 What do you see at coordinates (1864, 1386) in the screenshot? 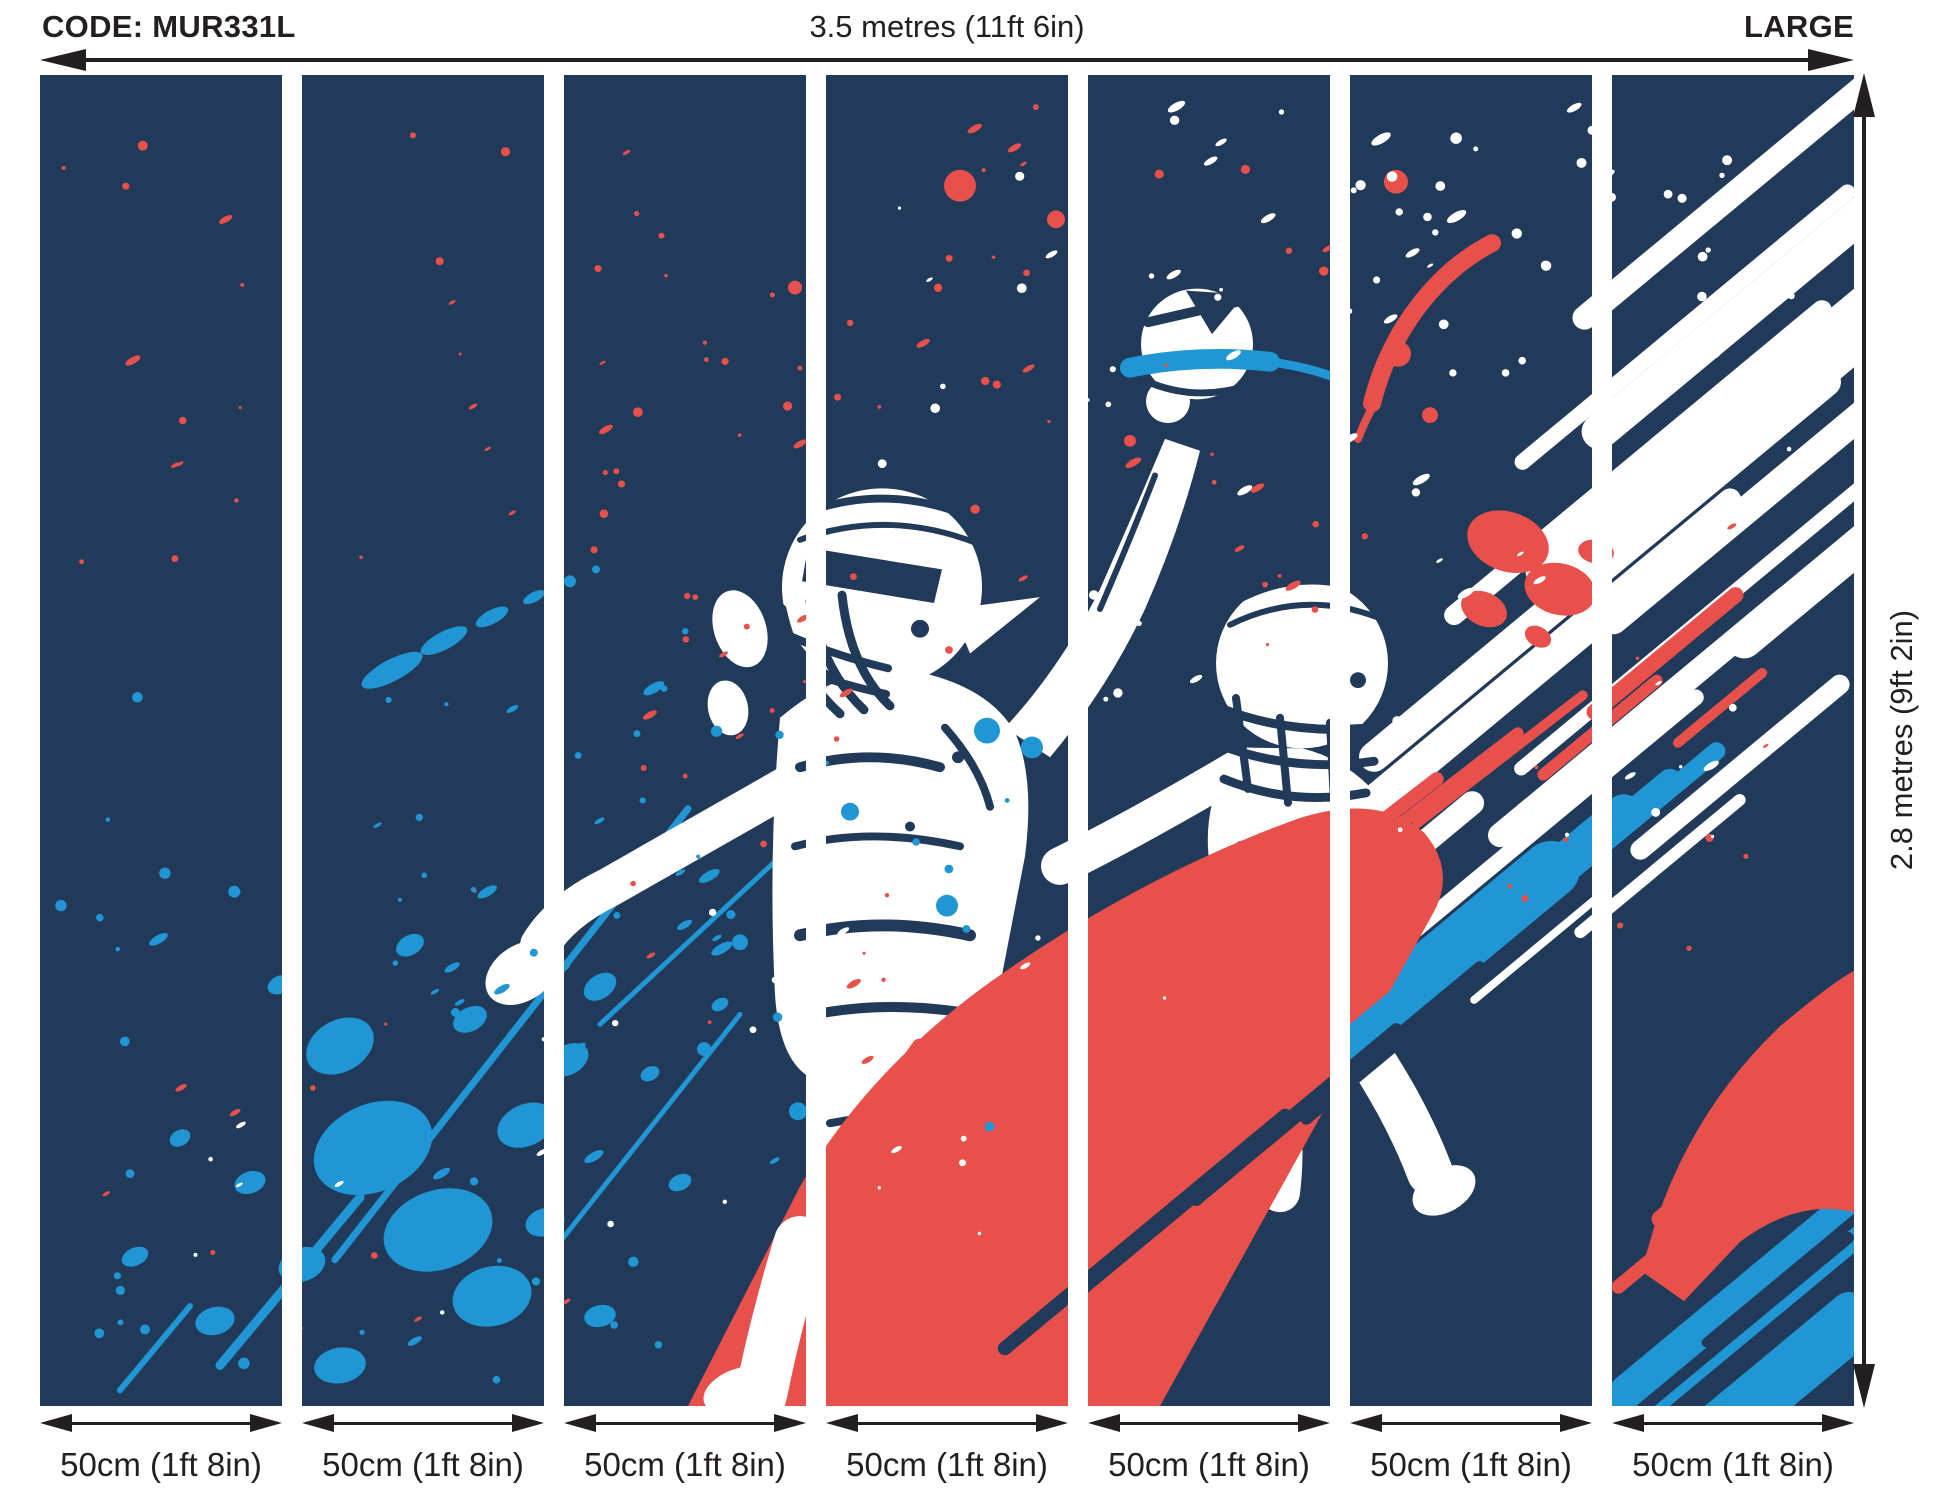
I see `arrowhead-down-icon` at bounding box center [1864, 1386].